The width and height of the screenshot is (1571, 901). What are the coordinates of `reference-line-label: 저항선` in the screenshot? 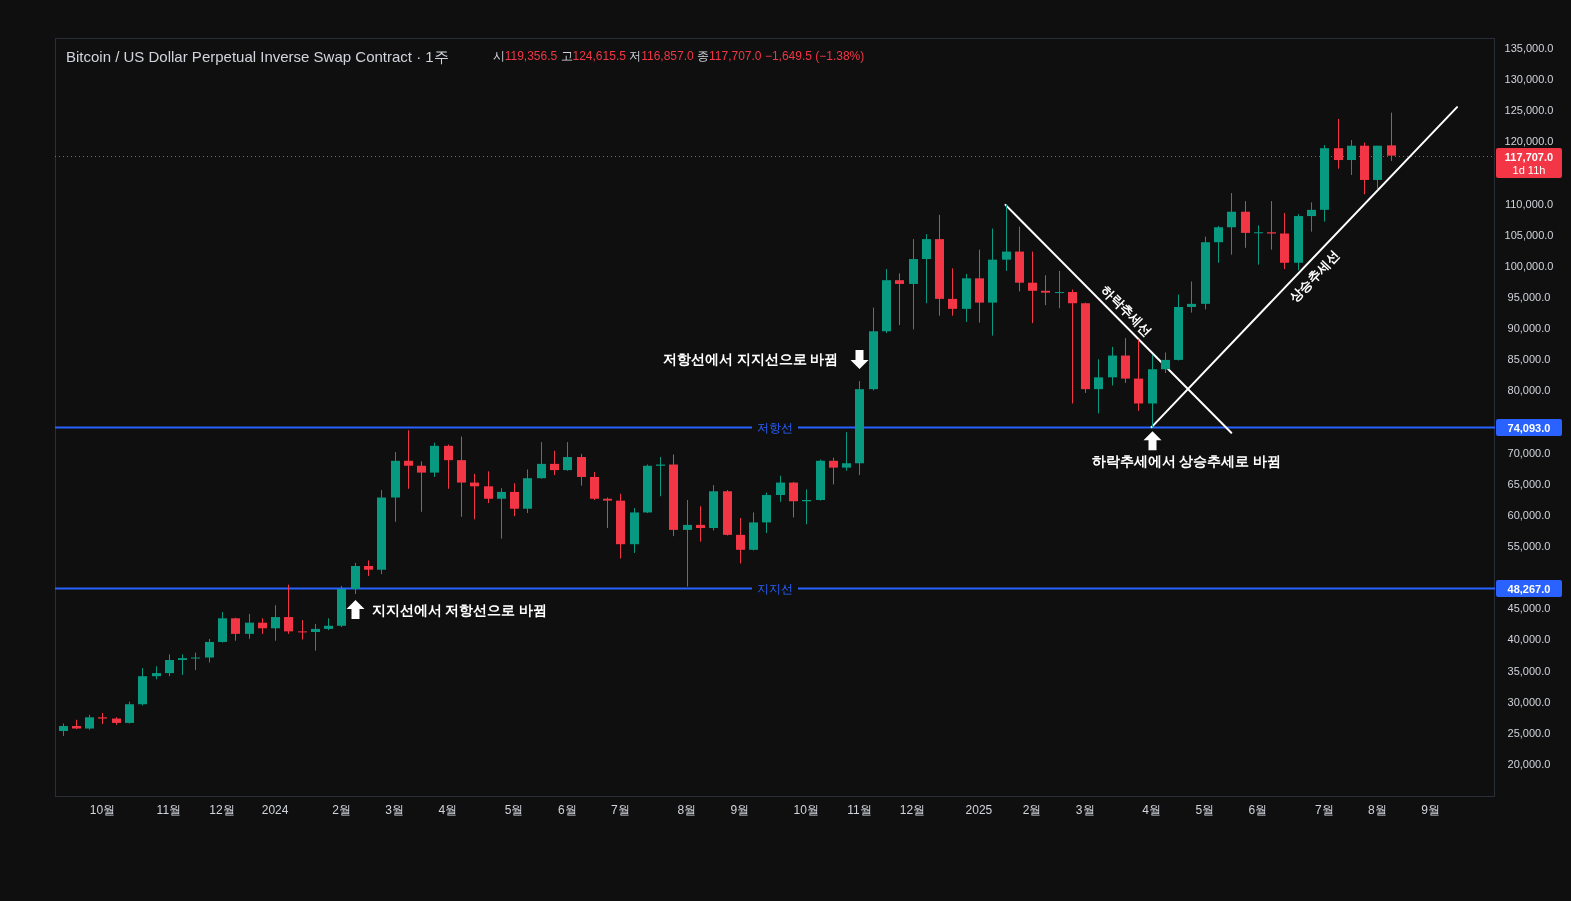 It's located at (775, 427).